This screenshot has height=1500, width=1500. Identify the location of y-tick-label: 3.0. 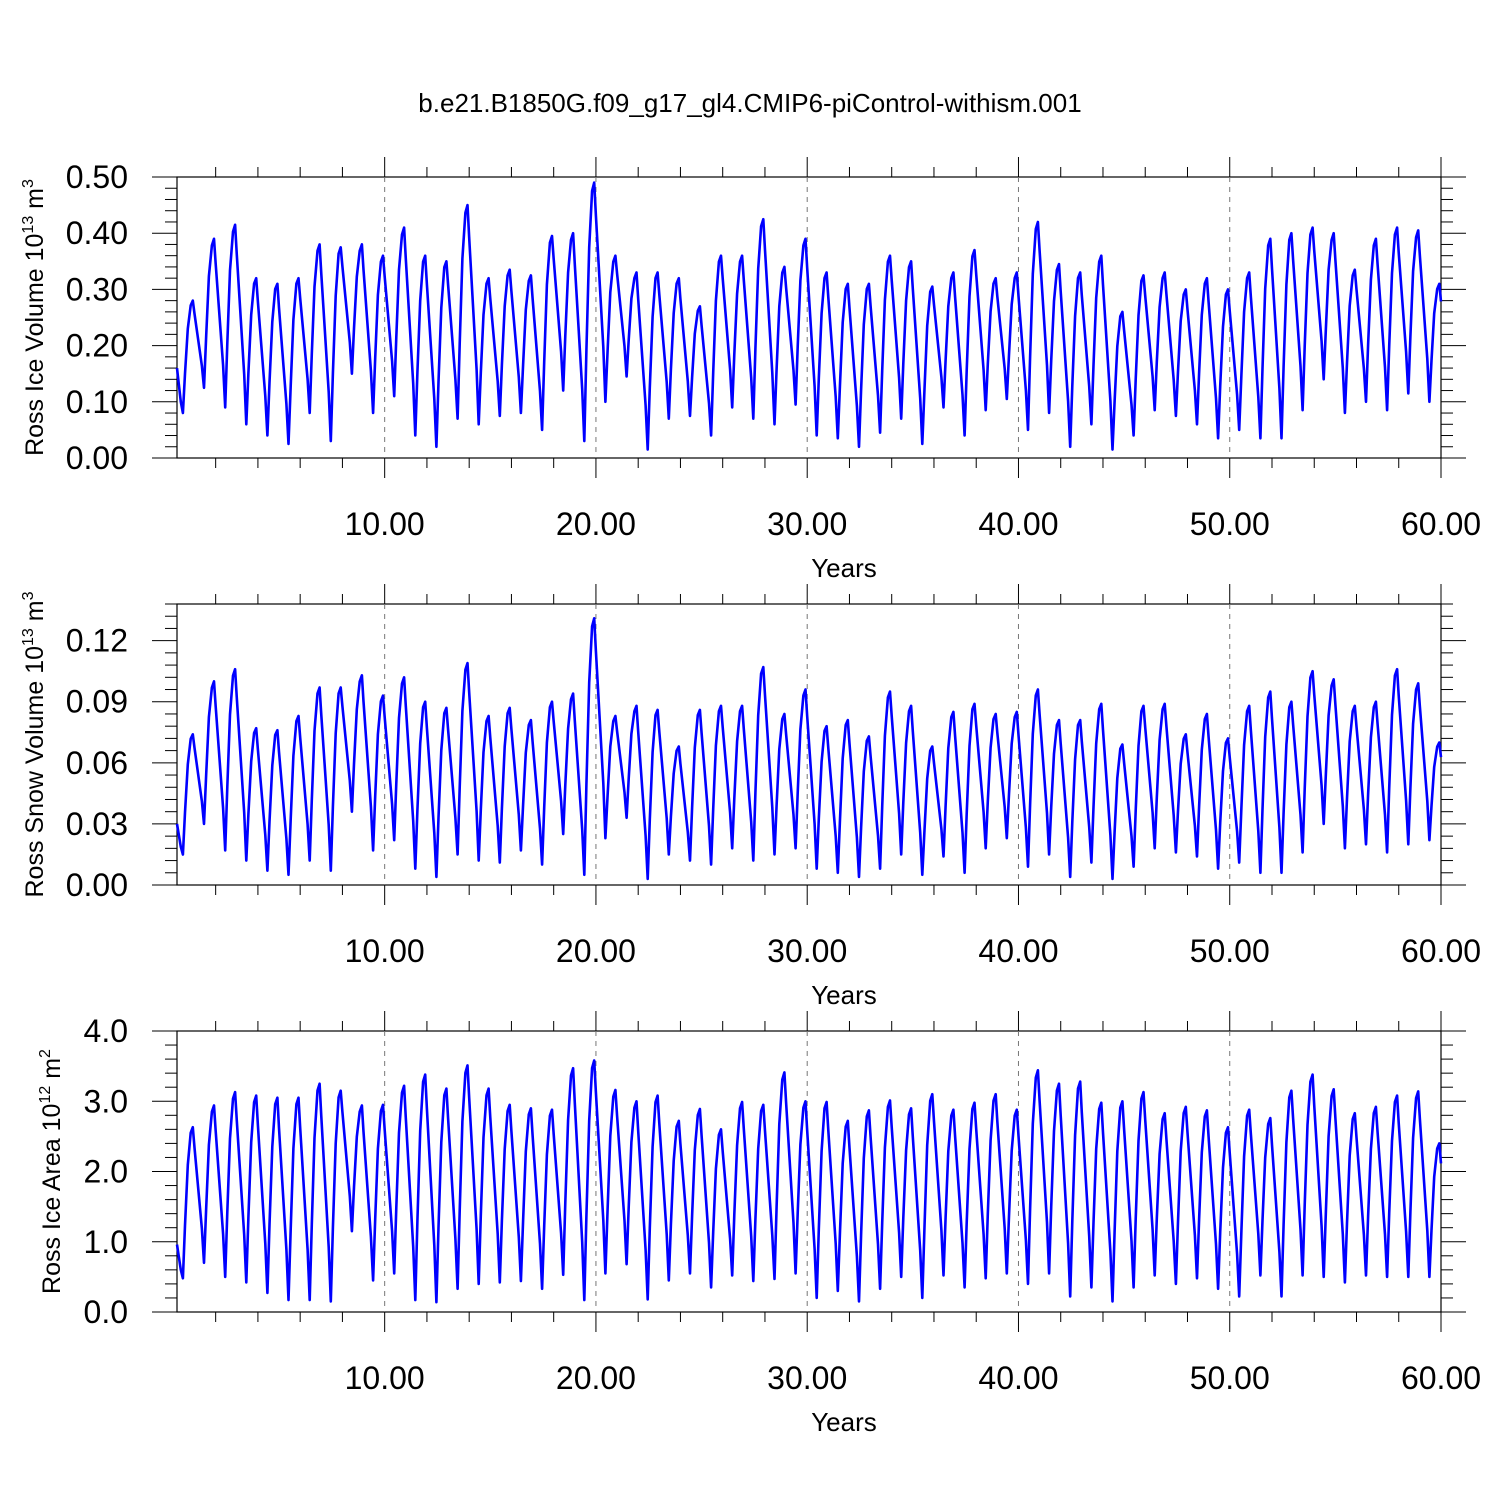
(106, 1101).